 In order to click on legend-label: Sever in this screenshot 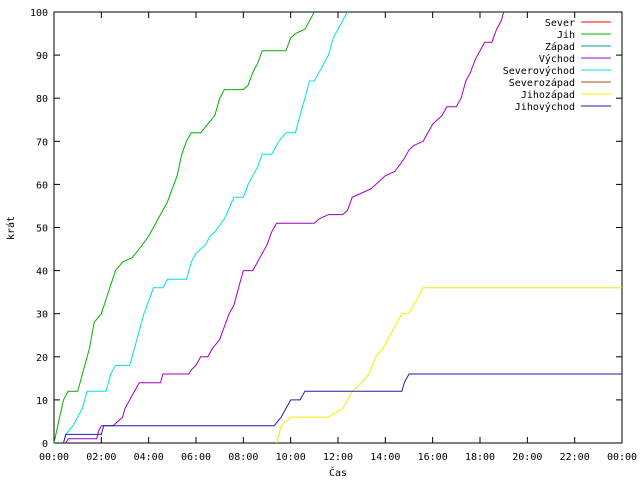, I will do `click(560, 23)`.